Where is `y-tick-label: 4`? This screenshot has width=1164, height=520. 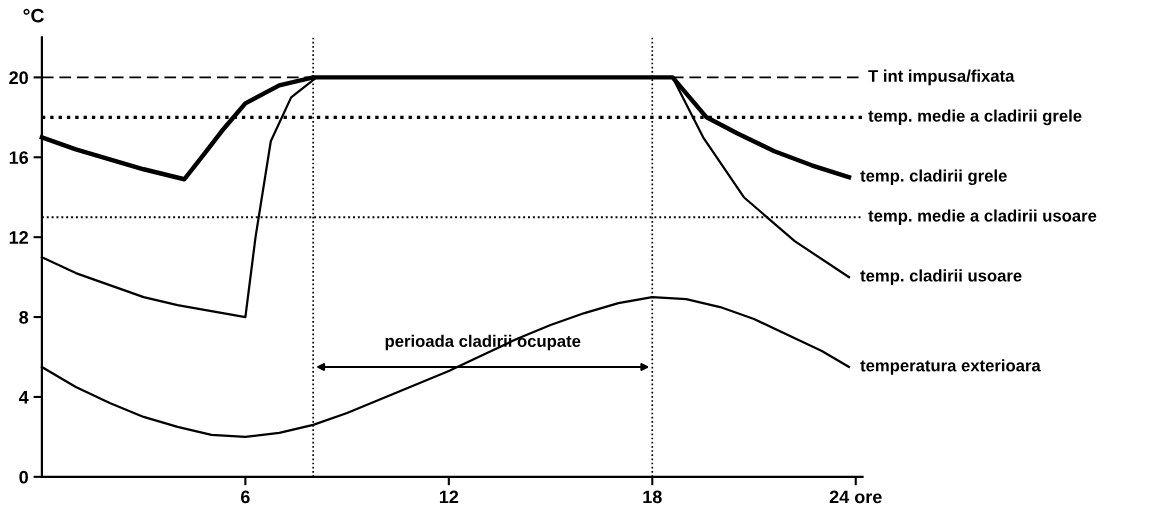 y-tick-label: 4 is located at coordinates (23, 397).